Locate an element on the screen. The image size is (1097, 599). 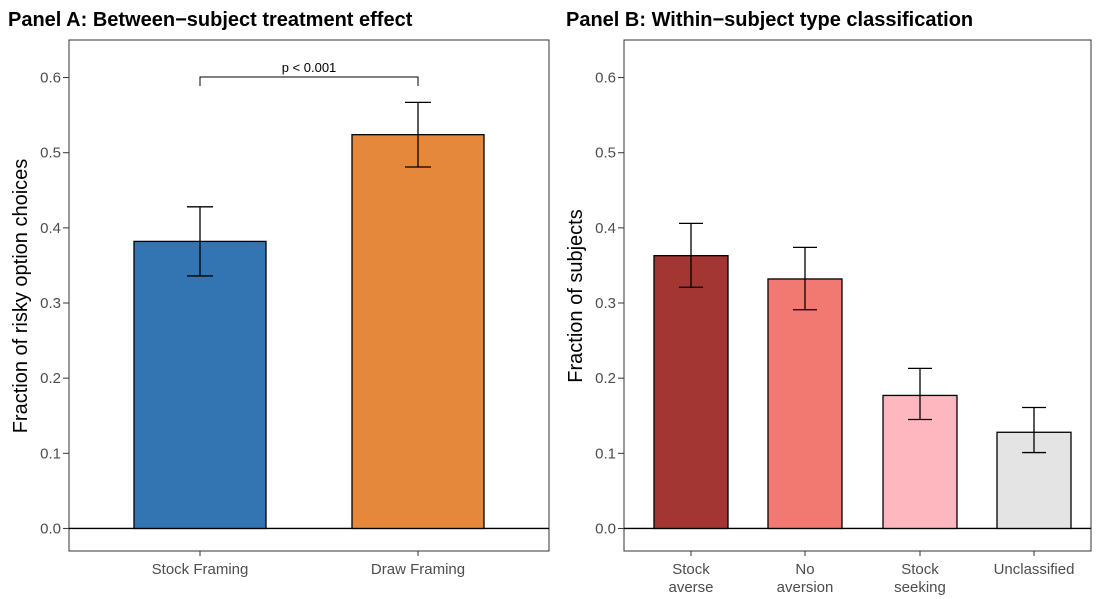
panel-b-x-tick-label-line: No is located at coordinates (804, 569).